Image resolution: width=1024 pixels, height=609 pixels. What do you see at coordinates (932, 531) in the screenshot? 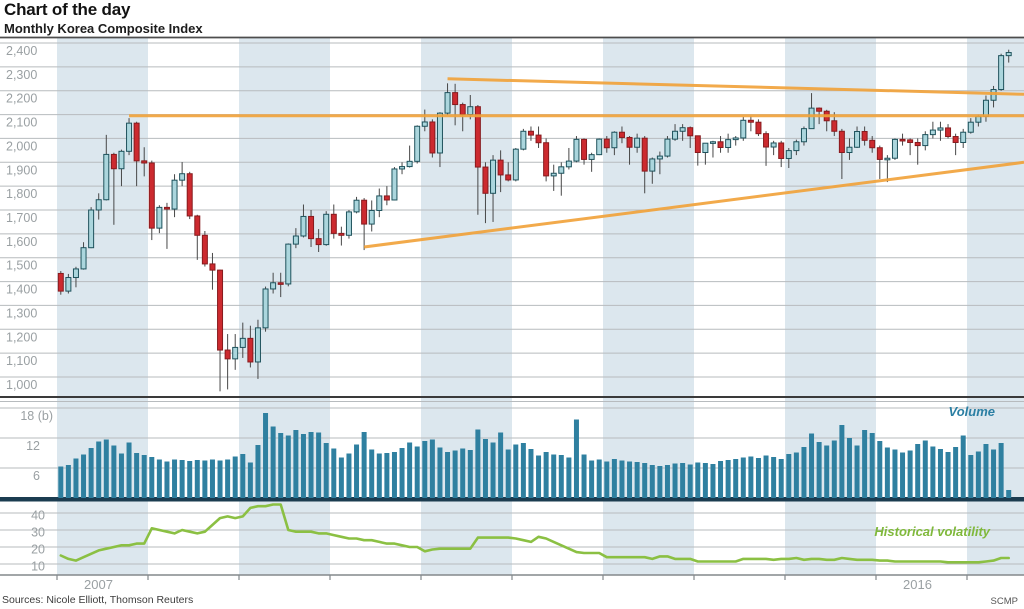
I see `volatility-panel-label: Historical volatility` at bounding box center [932, 531].